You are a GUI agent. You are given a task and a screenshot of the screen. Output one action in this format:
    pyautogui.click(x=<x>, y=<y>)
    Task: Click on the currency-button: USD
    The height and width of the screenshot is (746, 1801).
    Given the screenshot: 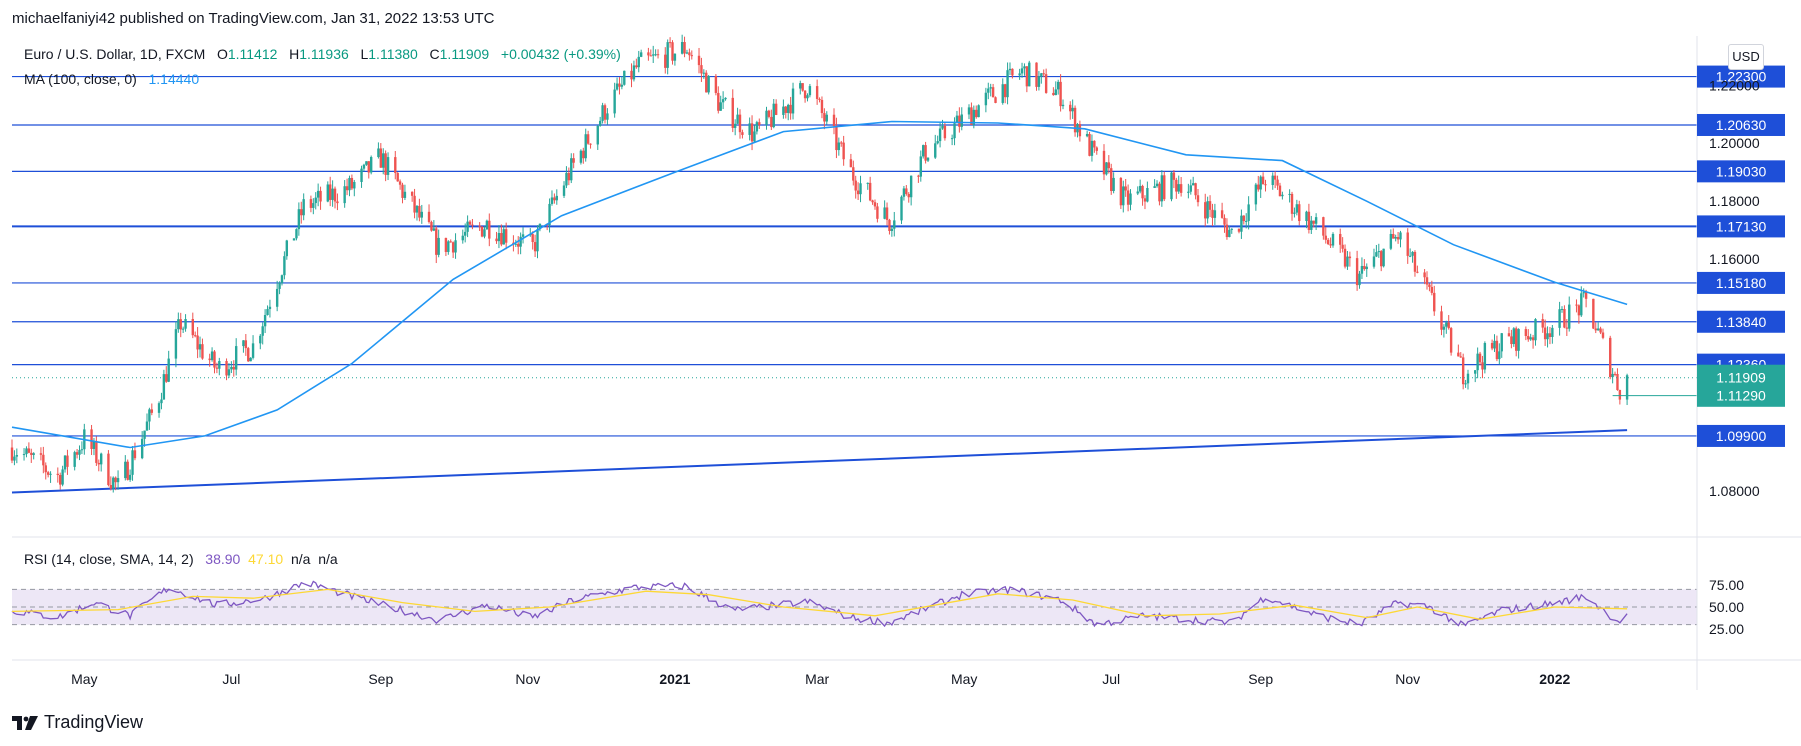 What is the action you would take?
    pyautogui.click(x=1746, y=57)
    